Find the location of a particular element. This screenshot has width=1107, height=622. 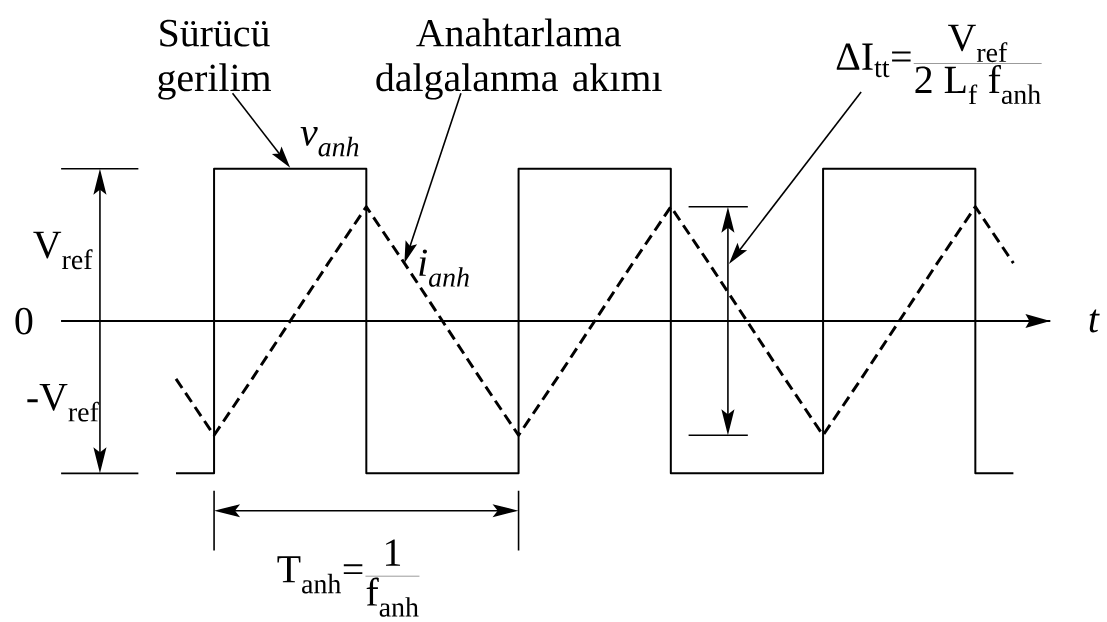

text: $\mathrm{T}_{\mathrm{anh}}\mbox{=}\frac{\mathrm{1}}{\mathrm{f}_{\mathrm{anh}}}$ is located at coordinates (348, 578).